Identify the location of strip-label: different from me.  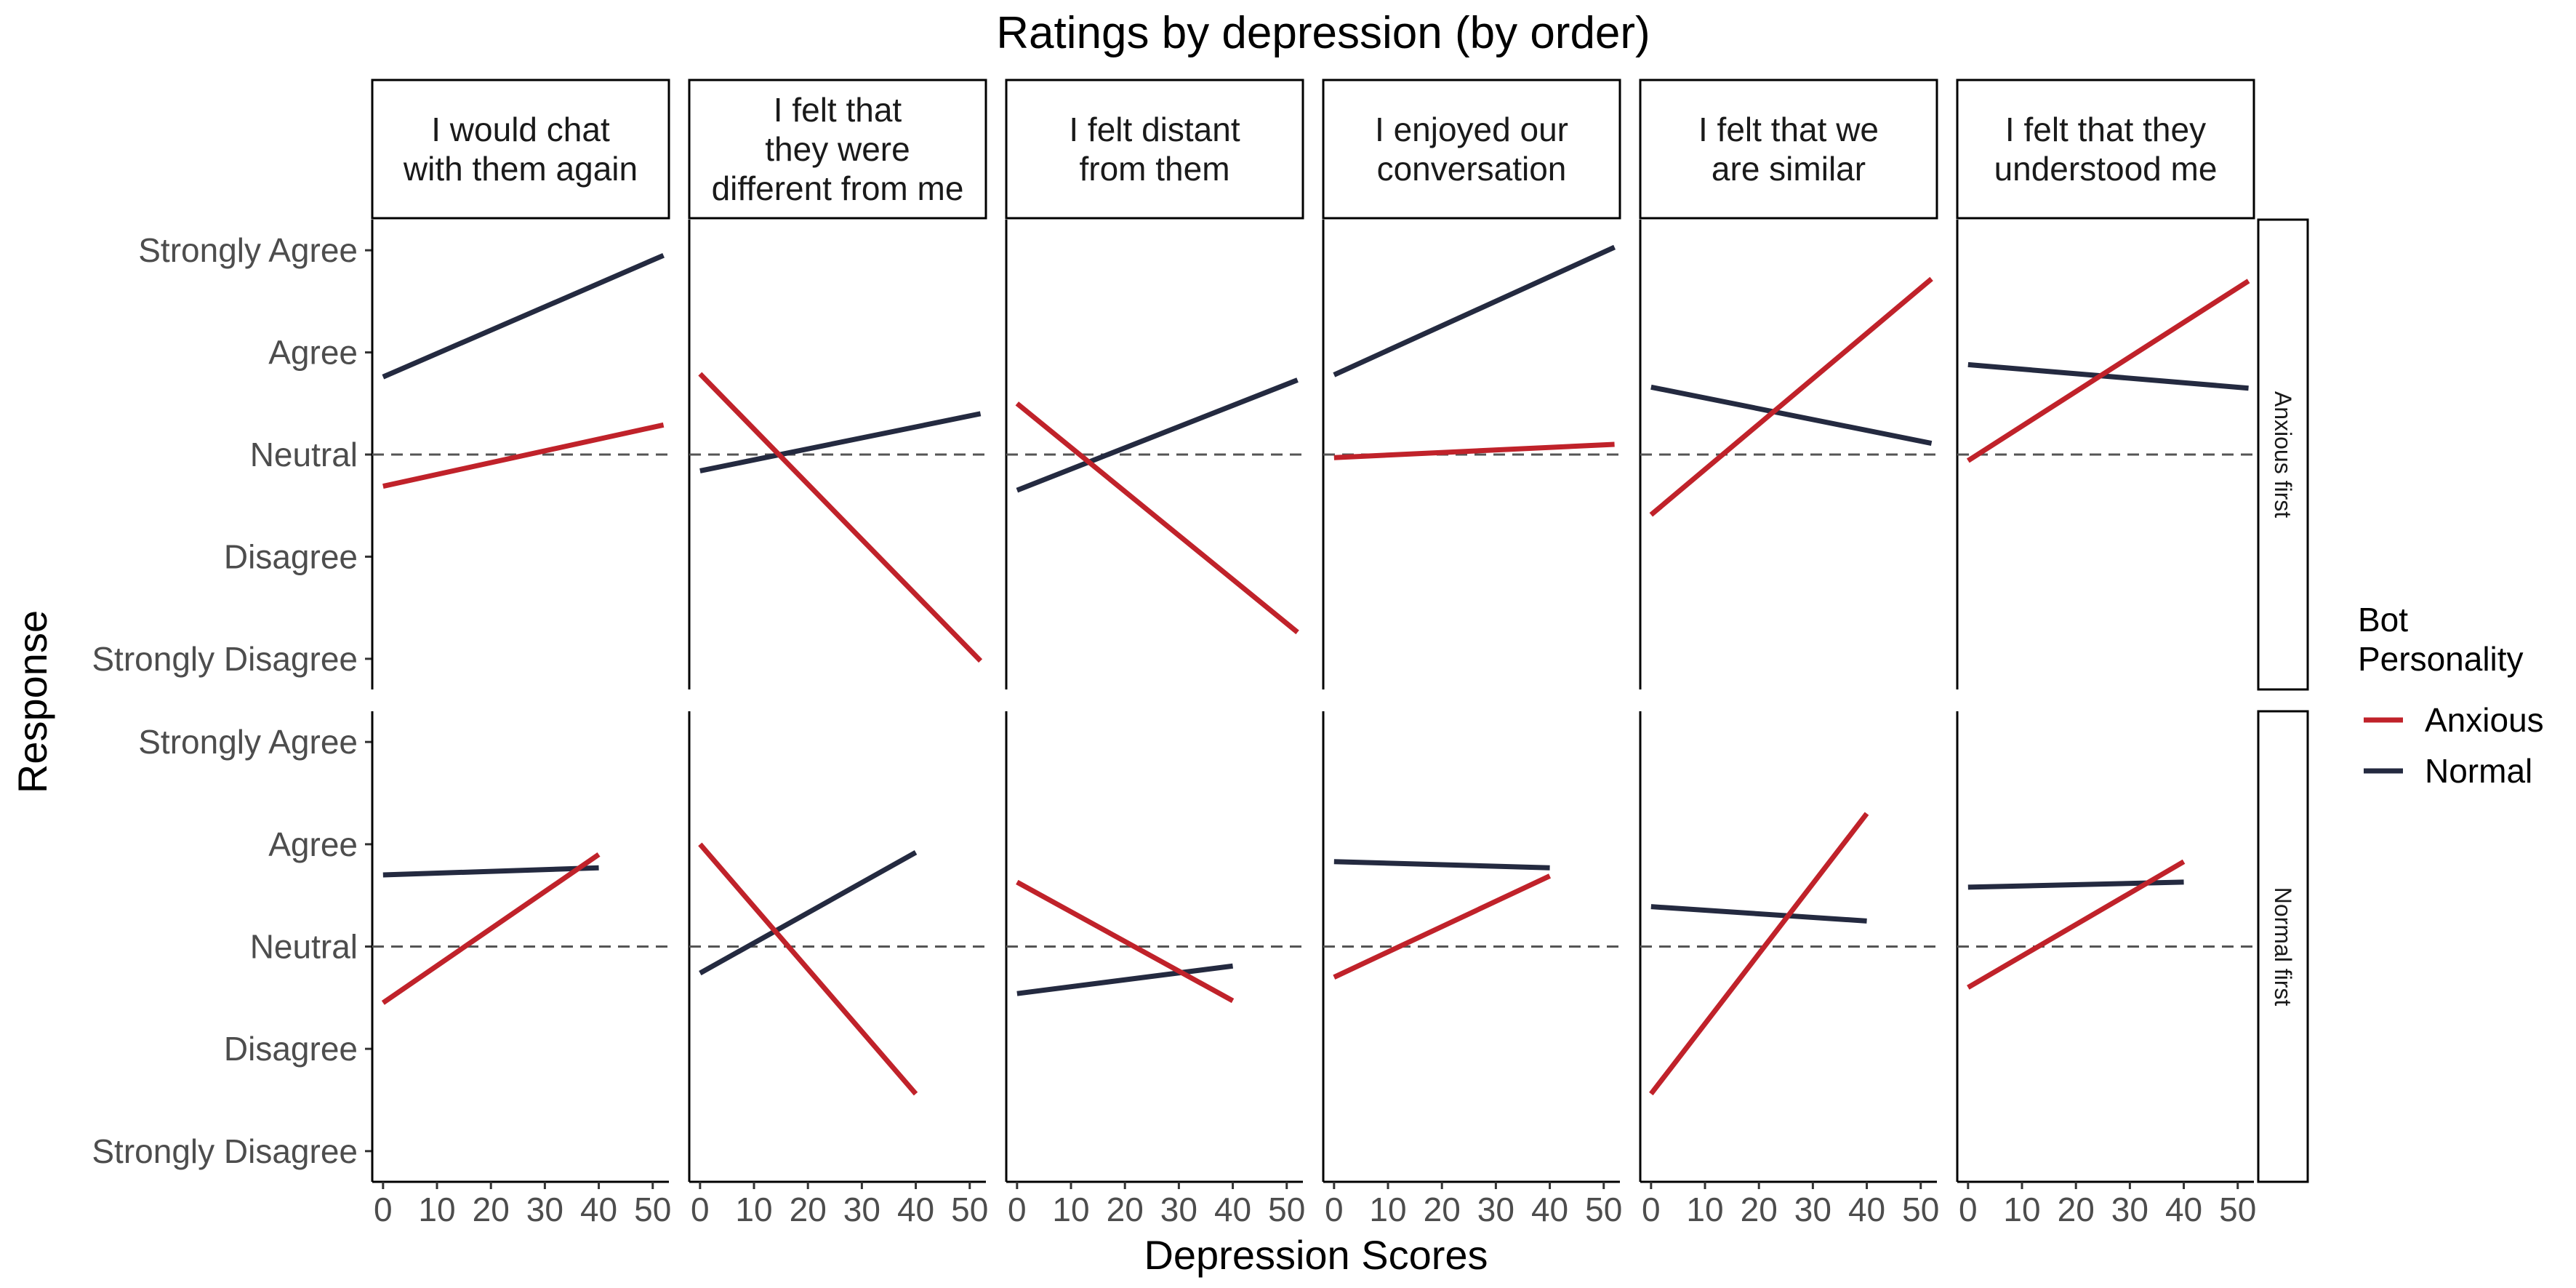
(838, 188).